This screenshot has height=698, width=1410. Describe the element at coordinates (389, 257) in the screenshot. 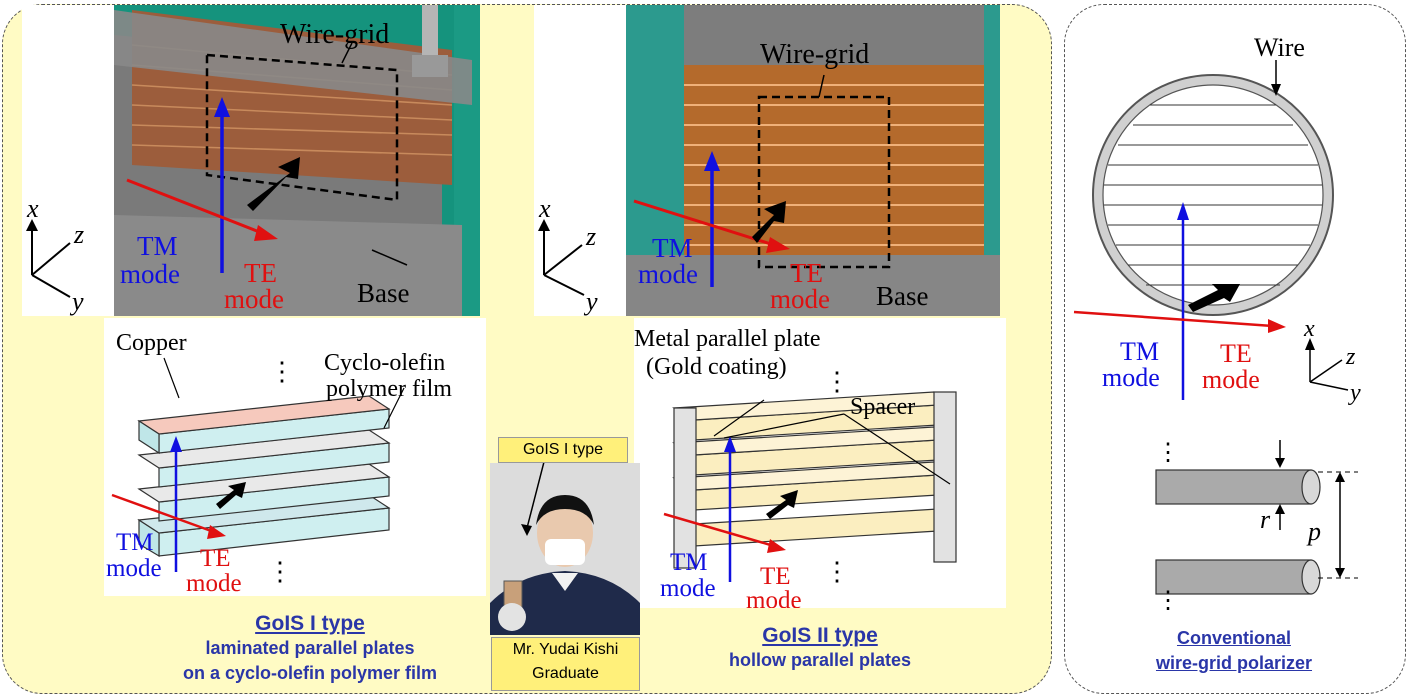

I see `base-pointer` at that location.